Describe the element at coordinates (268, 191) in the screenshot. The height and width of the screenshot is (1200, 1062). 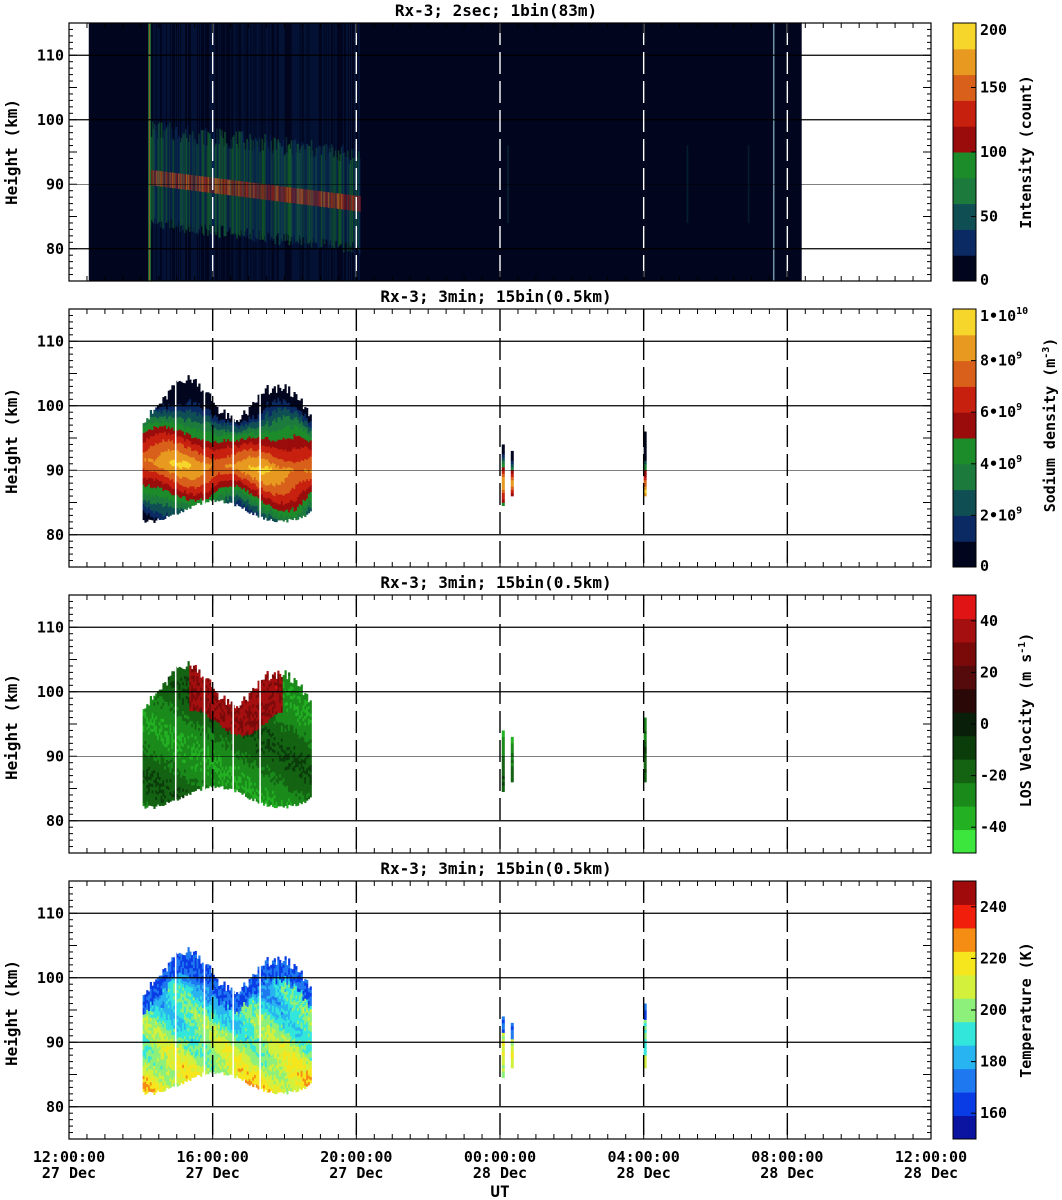
I see `intensity-streak` at that location.